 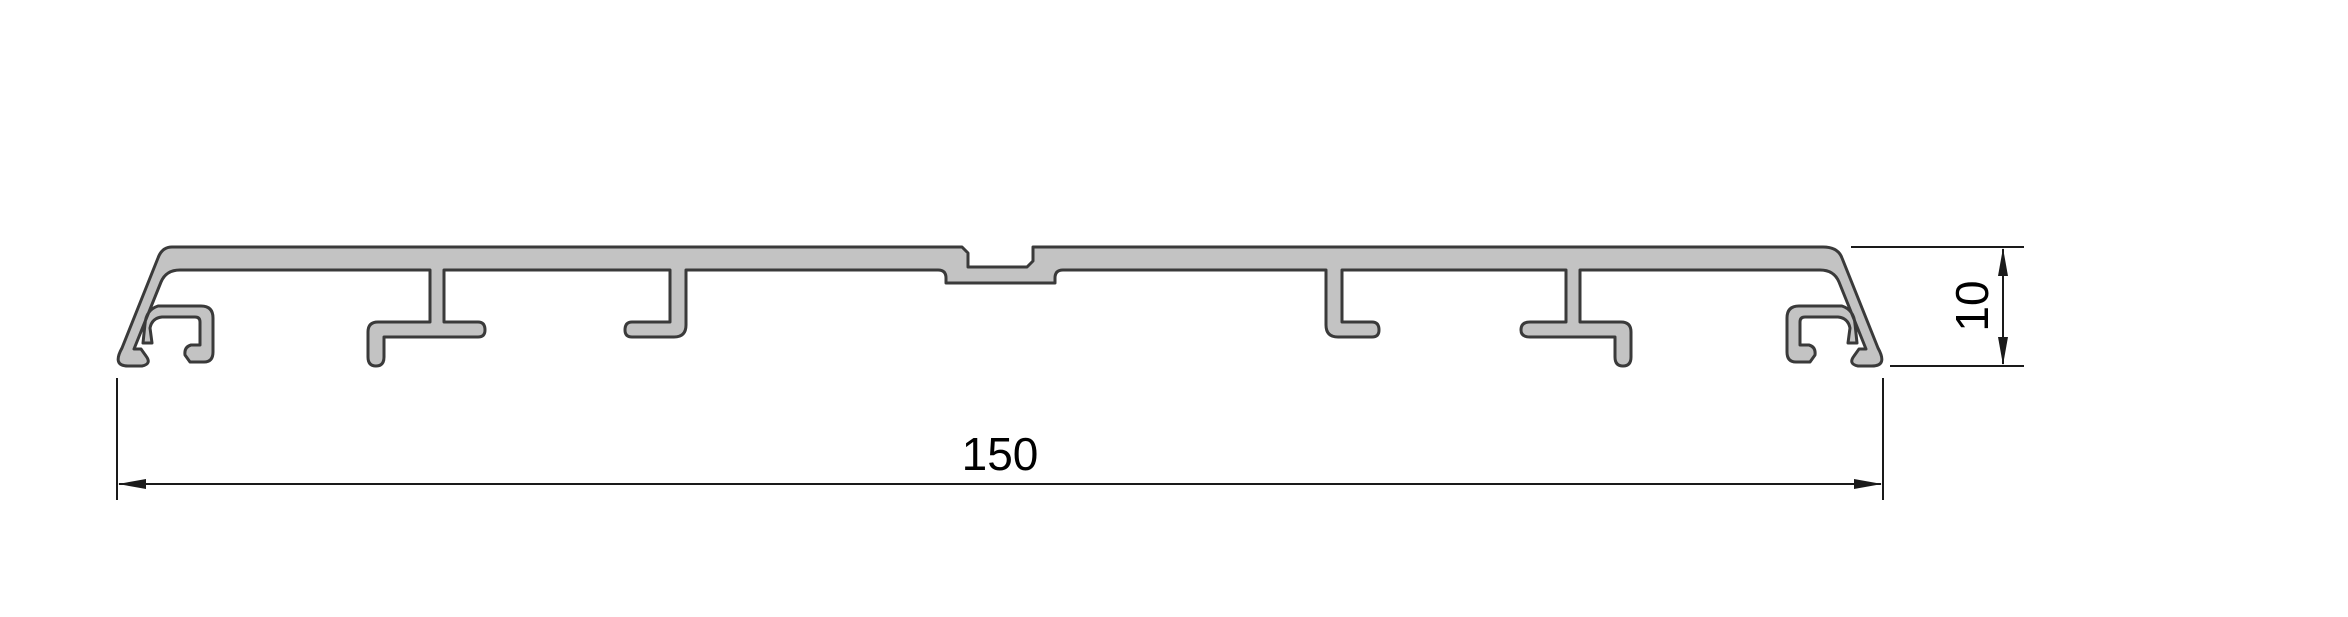 What do you see at coordinates (1972, 305) in the screenshot?
I see `height-dimension-label: 10` at bounding box center [1972, 305].